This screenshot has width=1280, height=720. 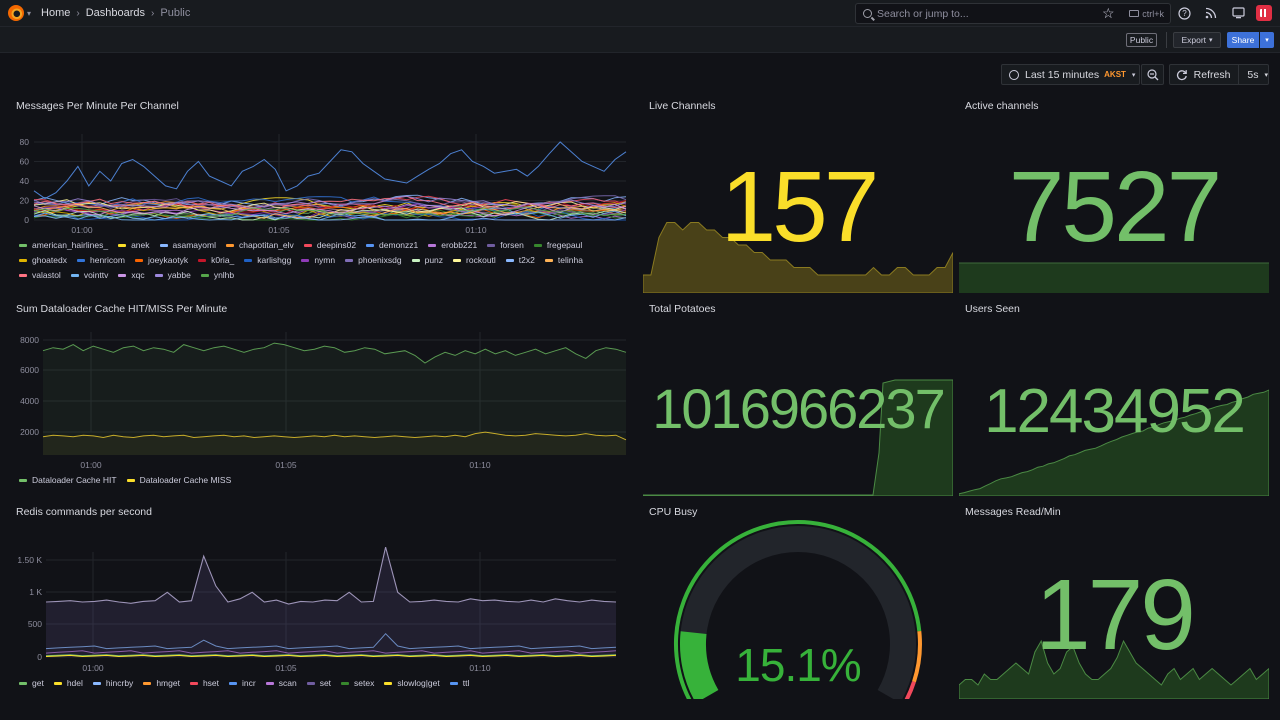 I want to click on y-tick-label: 0, so click(x=39, y=657).